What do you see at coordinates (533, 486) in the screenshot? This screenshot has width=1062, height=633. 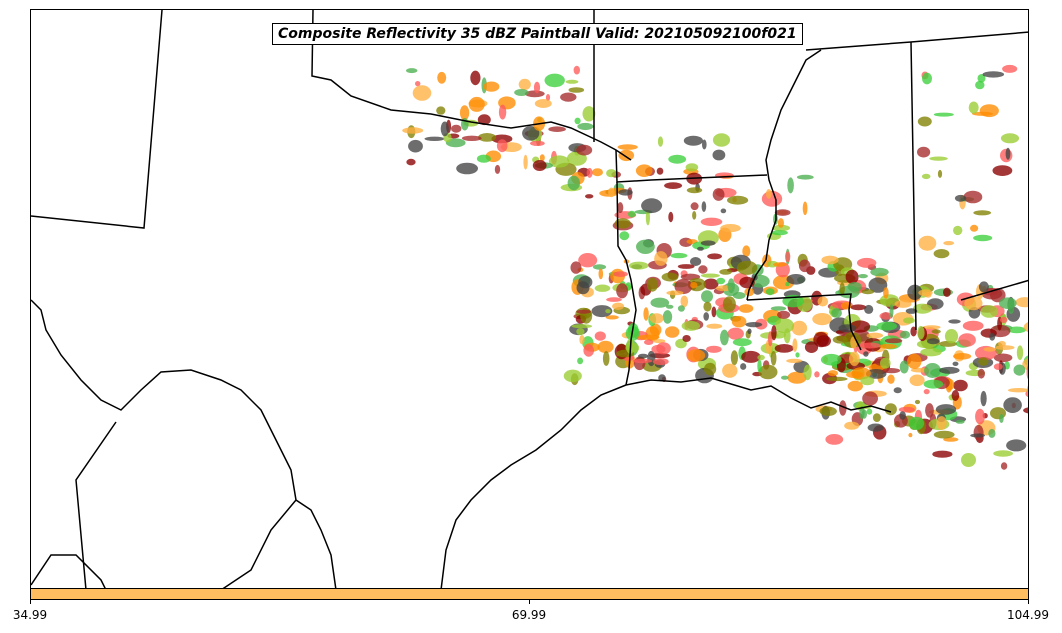 I see `gulf-coast` at bounding box center [533, 486].